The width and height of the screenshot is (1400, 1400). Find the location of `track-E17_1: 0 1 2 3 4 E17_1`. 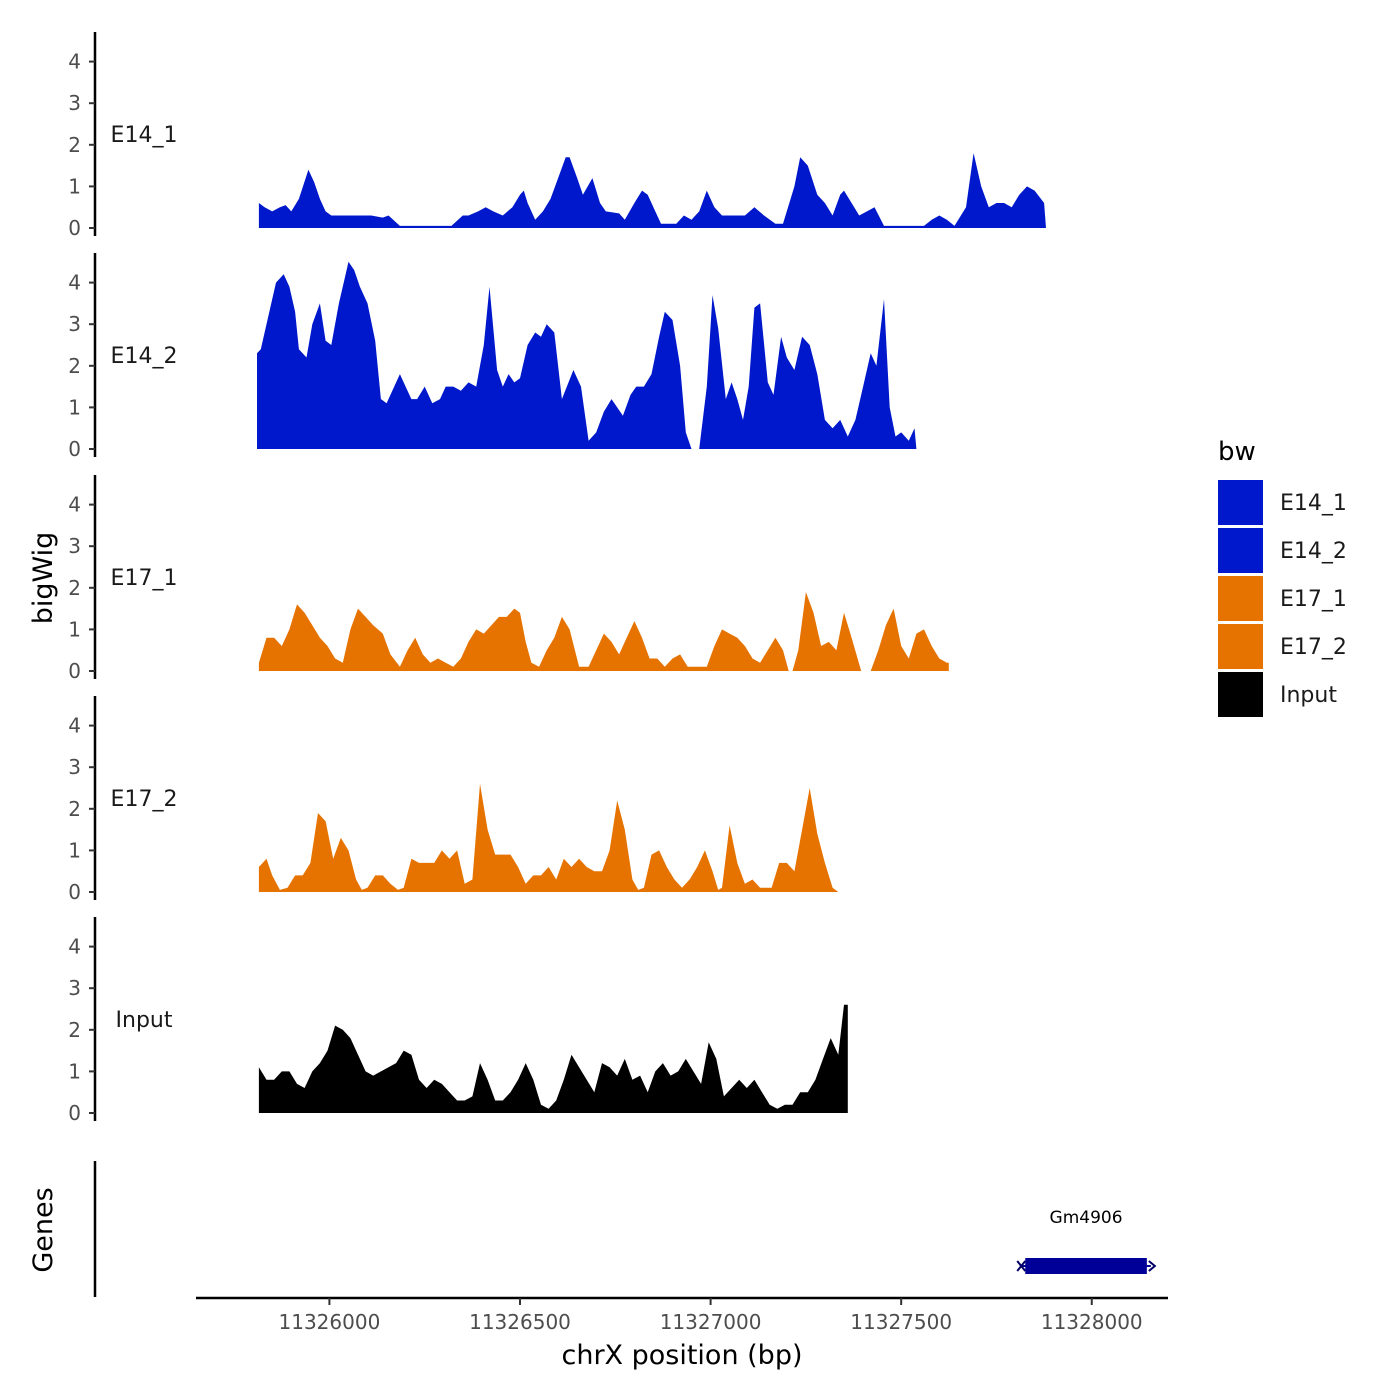

track-E17_1: 0 1 2 3 4 E17_1 is located at coordinates (508, 579).